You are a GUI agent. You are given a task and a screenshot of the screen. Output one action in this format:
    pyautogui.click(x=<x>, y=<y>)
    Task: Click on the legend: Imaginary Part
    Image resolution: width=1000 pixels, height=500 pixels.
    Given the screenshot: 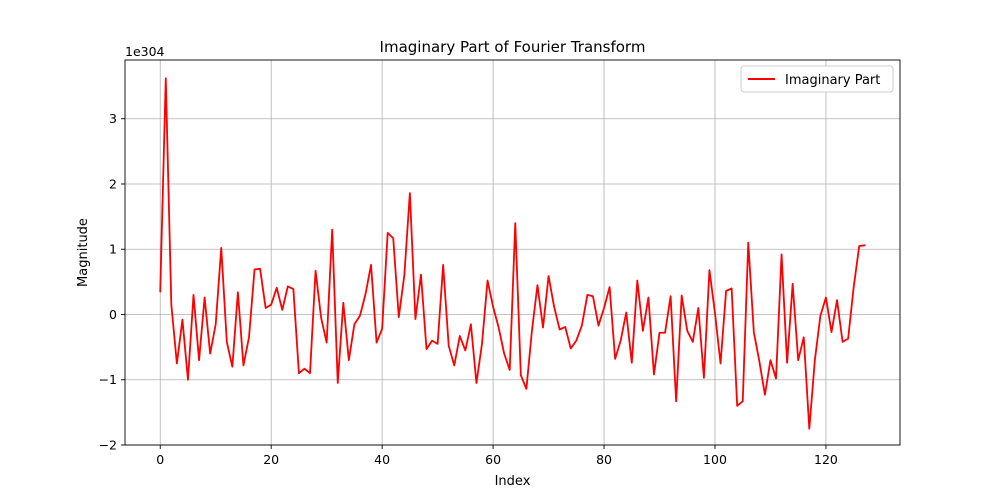 What is the action you would take?
    pyautogui.click(x=817, y=79)
    